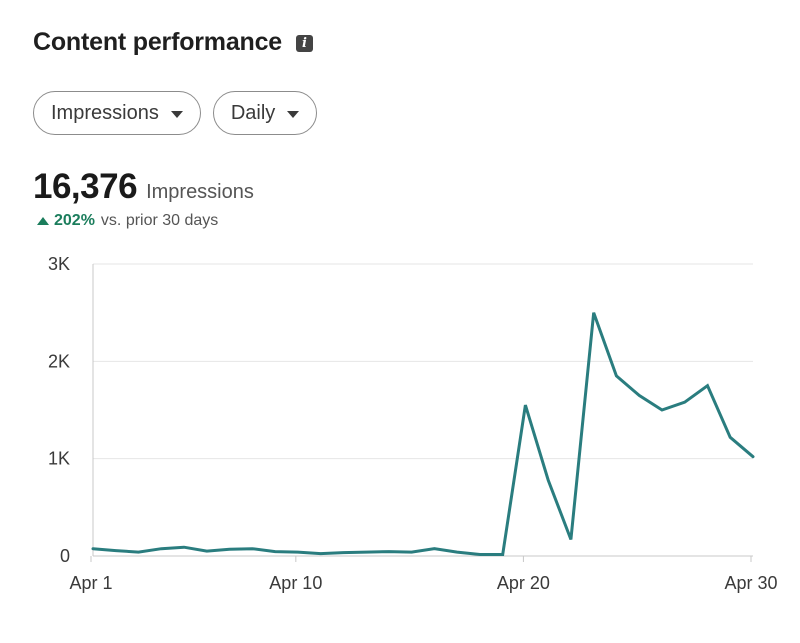 The width and height of the screenshot is (800, 643). I want to click on period-dropdown-label: Daily, so click(253, 112).